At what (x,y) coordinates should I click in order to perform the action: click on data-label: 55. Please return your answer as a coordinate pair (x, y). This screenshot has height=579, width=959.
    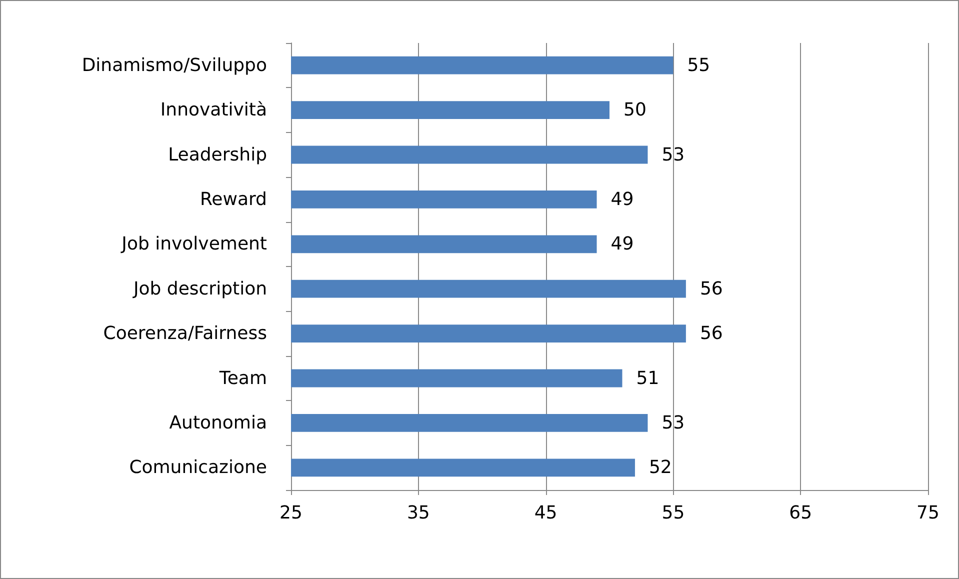
    Looking at the image, I should click on (698, 65).